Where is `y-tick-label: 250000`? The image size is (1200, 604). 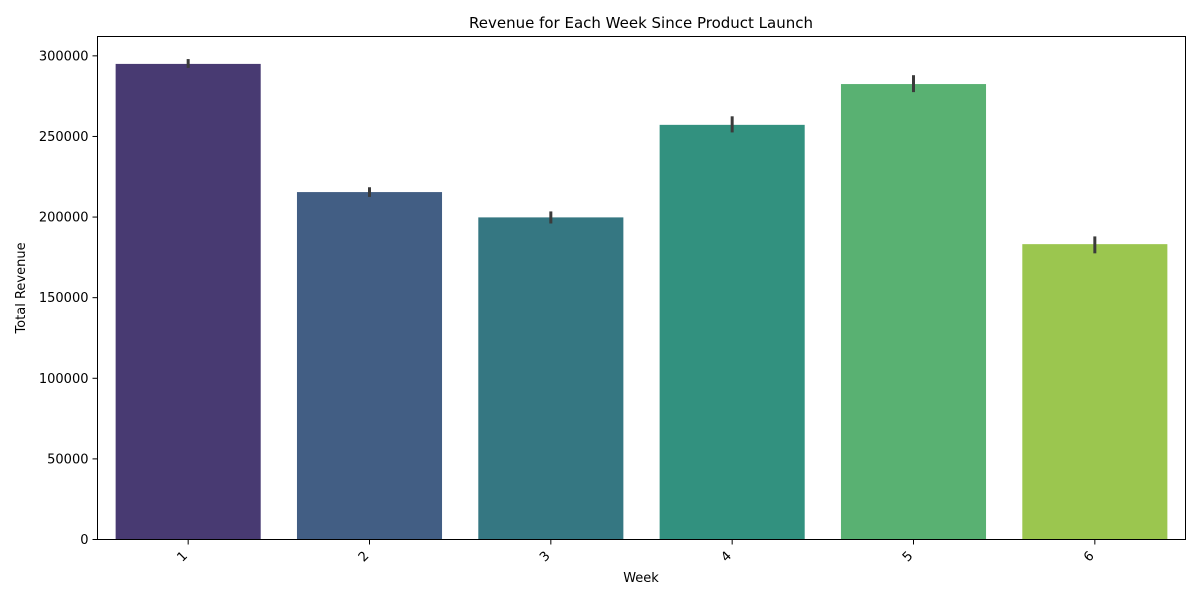 y-tick-label: 250000 is located at coordinates (64, 137).